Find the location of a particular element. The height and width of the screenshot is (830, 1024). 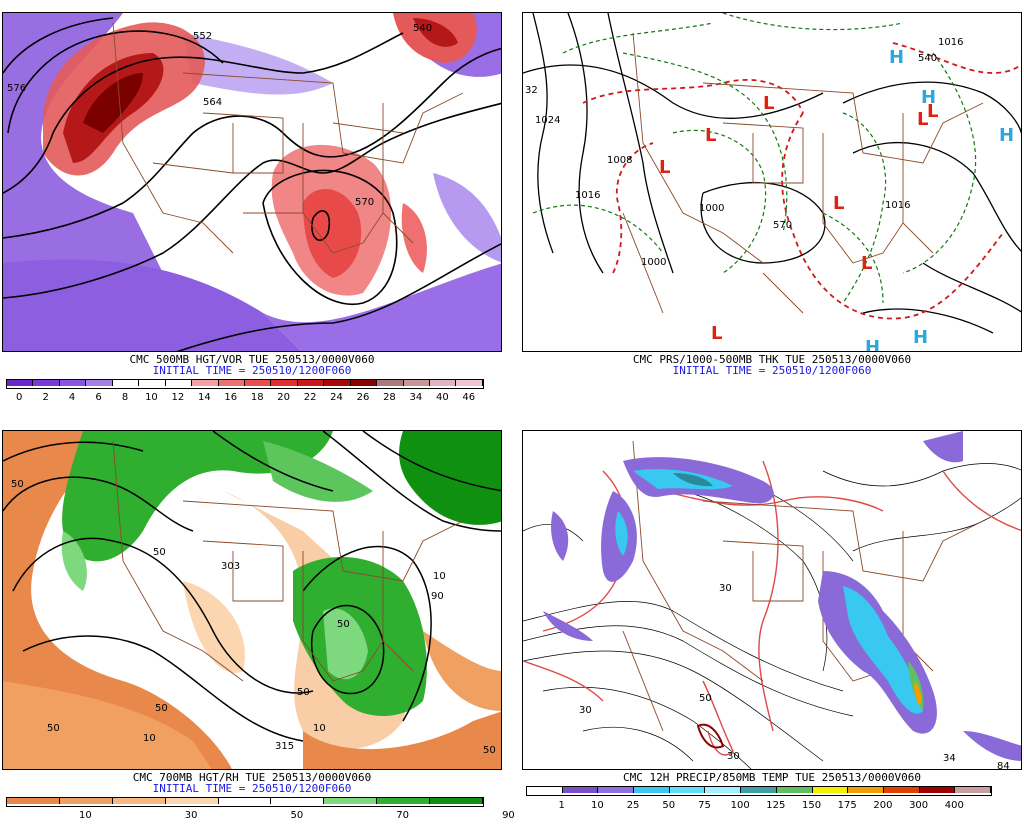

colorbar-tick-label: 10 is located at coordinates (85, 815).